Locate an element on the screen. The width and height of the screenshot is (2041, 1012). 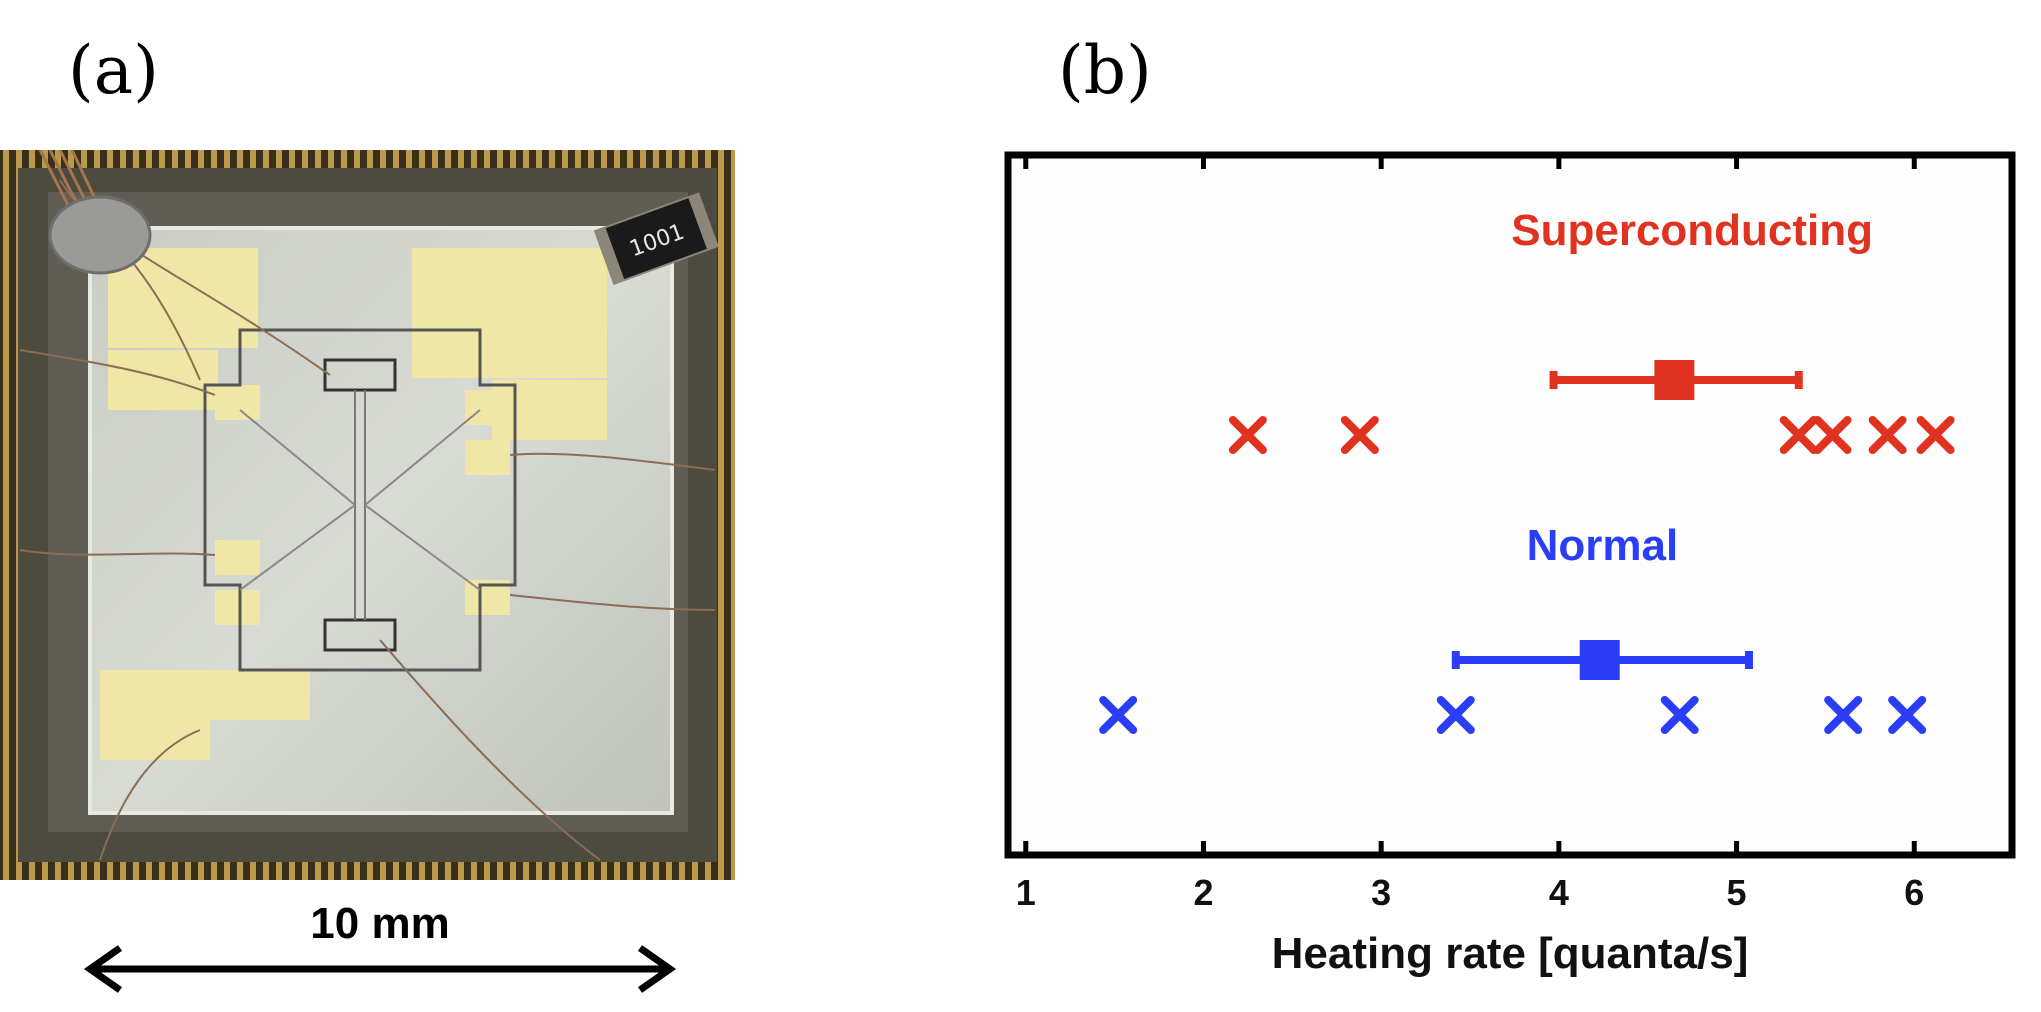
panel-b-label: (b) is located at coordinates (1105, 70).